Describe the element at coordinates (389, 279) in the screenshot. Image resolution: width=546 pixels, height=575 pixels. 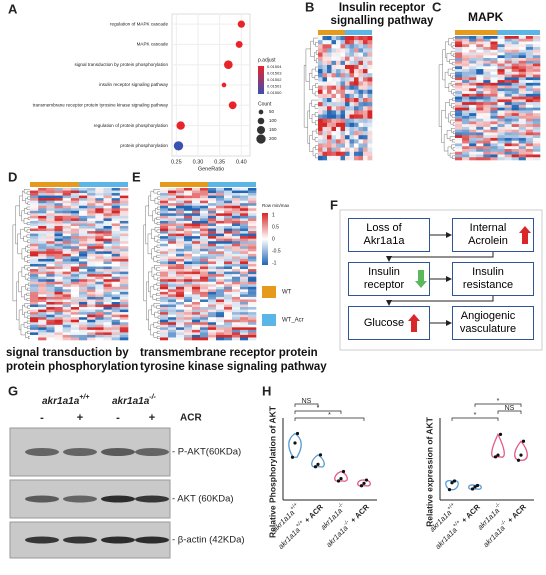
I see `flow-node: Insulin receptor` at that location.